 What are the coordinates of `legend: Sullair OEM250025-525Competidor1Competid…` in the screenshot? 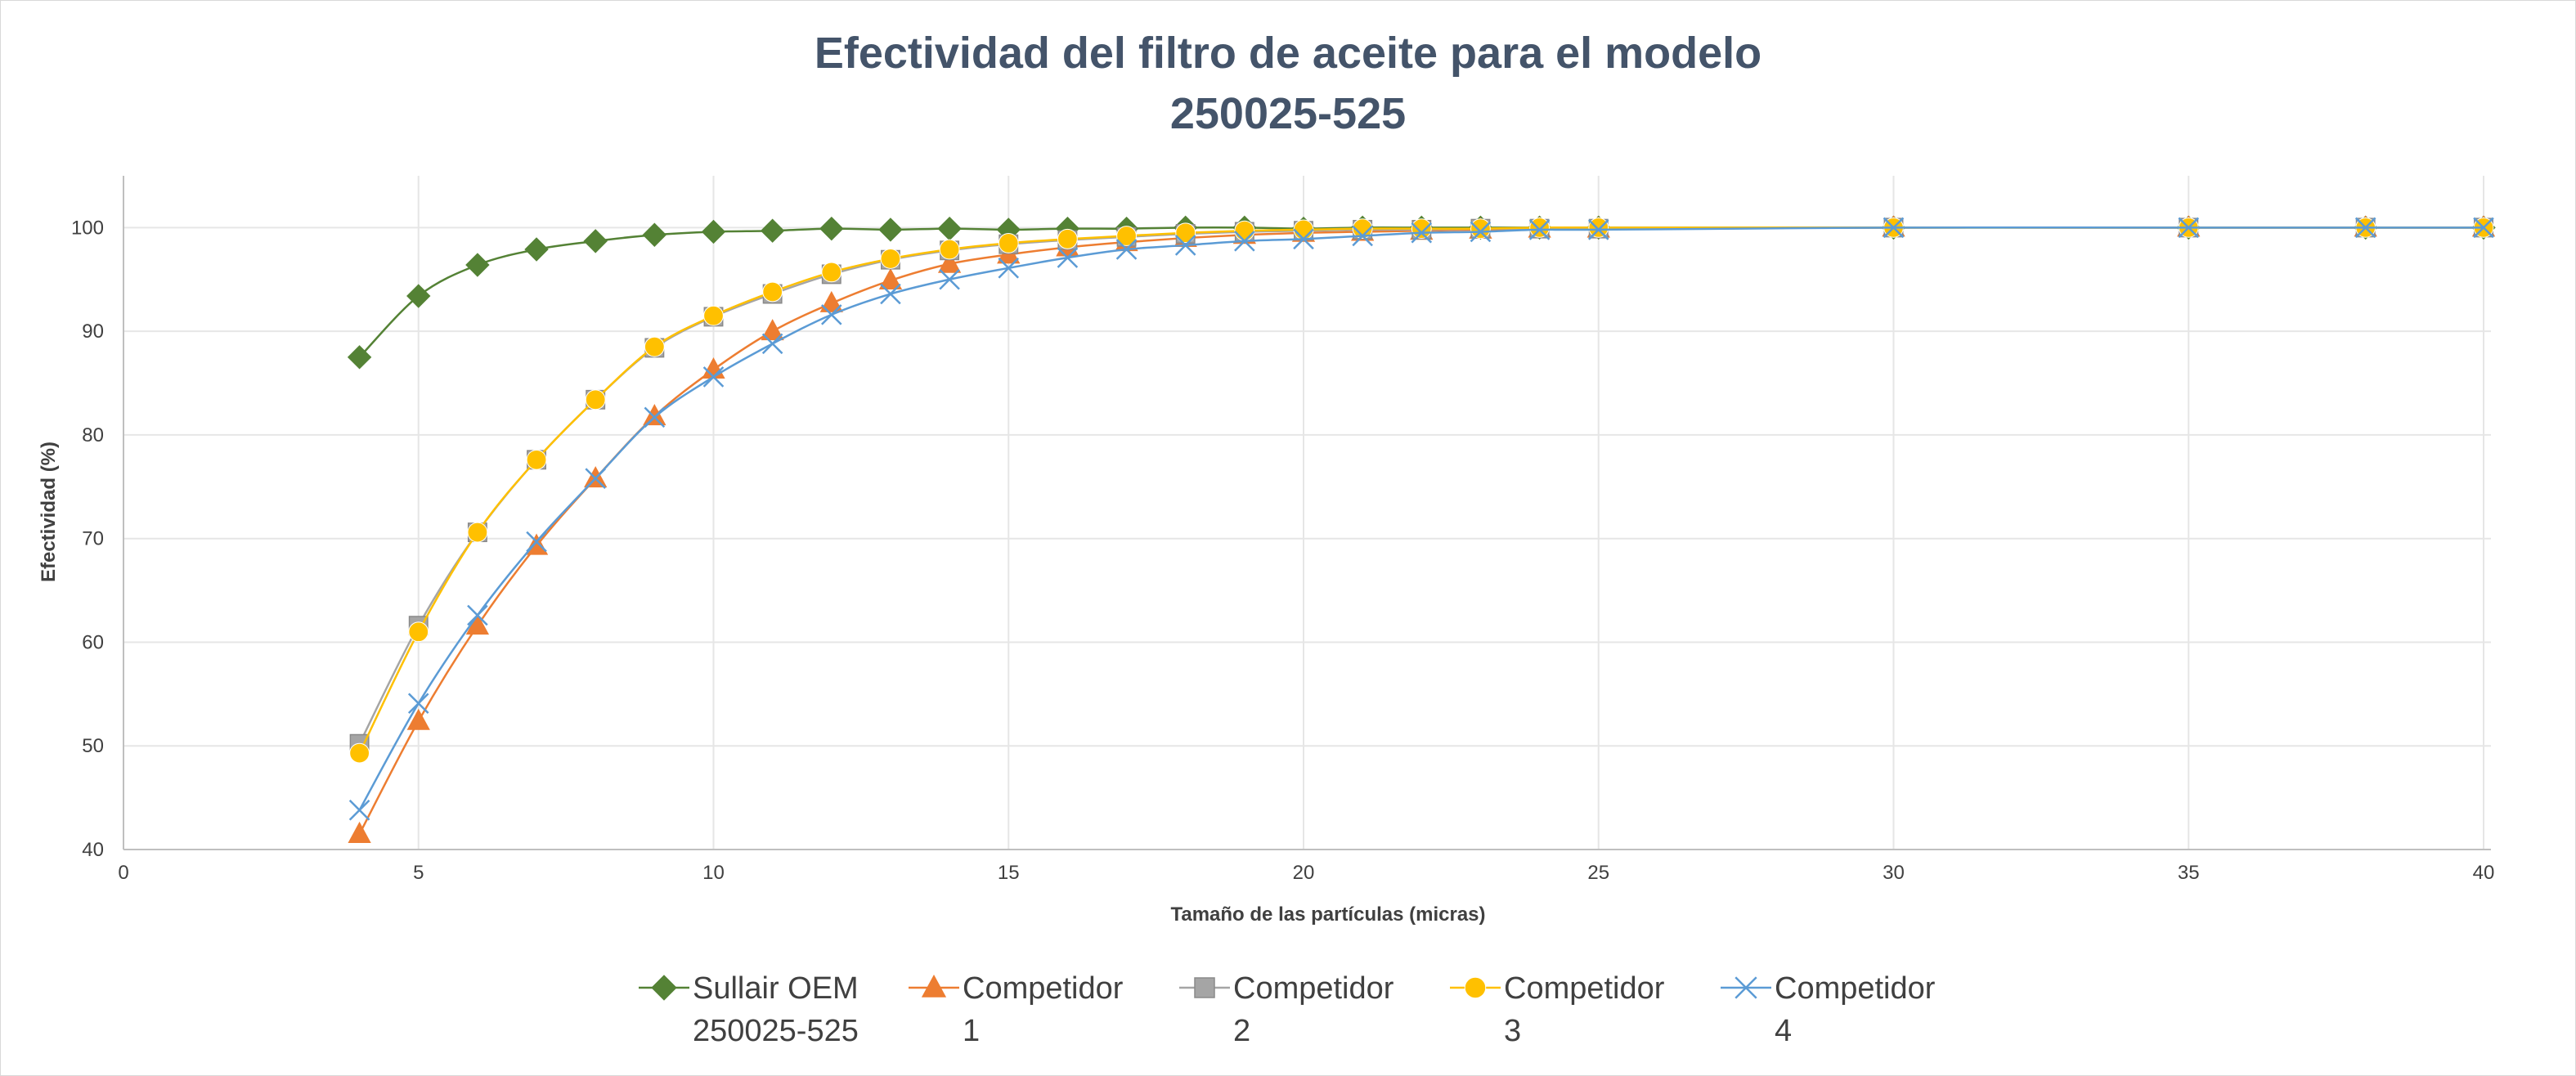 It's located at (1287, 1009).